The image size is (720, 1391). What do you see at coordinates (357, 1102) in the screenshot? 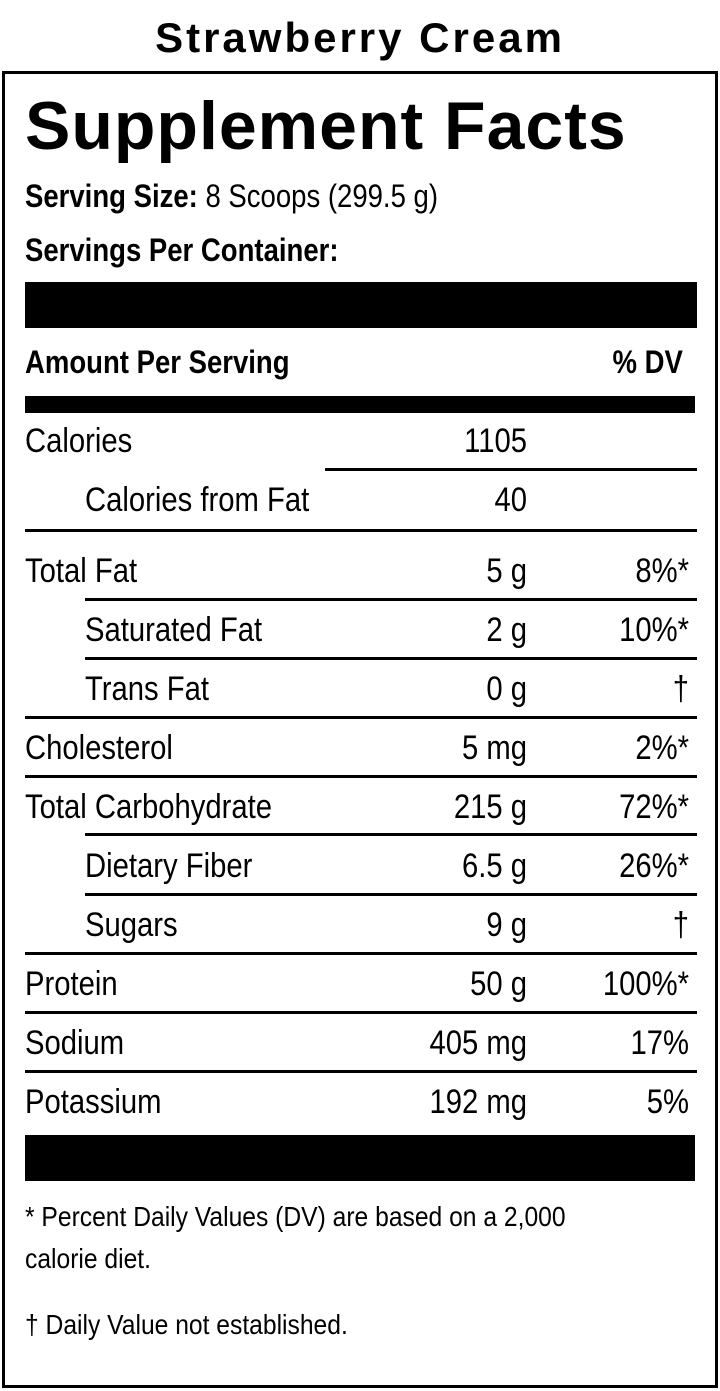
I see `nutrient-row: Potassium 192 mg 5%` at bounding box center [357, 1102].